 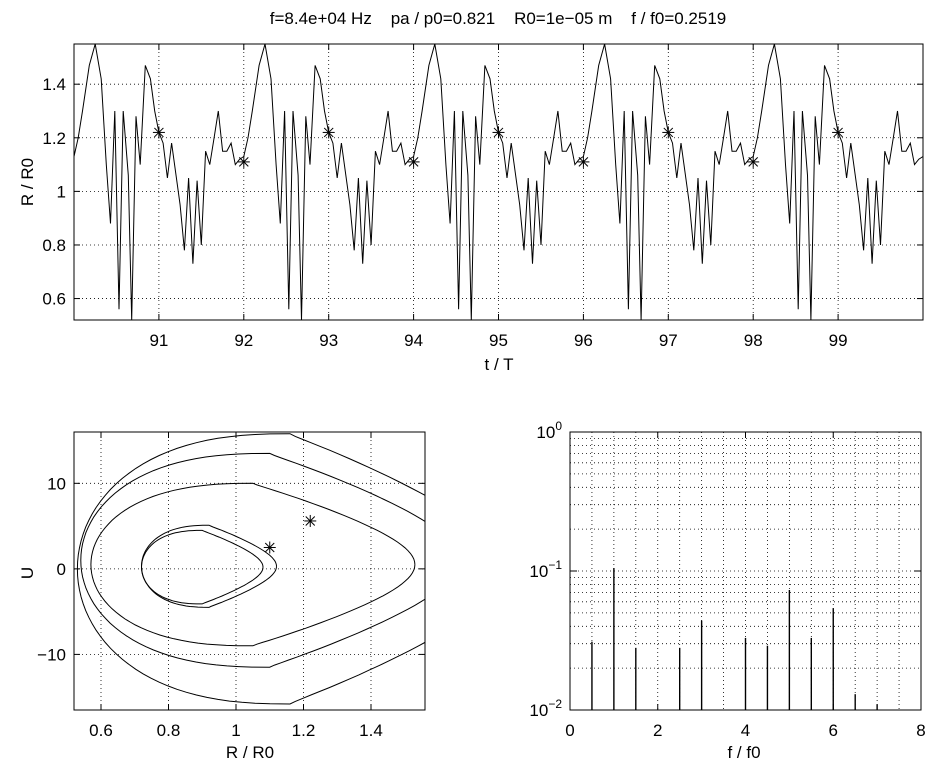 I want to click on y-tick-label: 0.8, so click(x=54, y=245).